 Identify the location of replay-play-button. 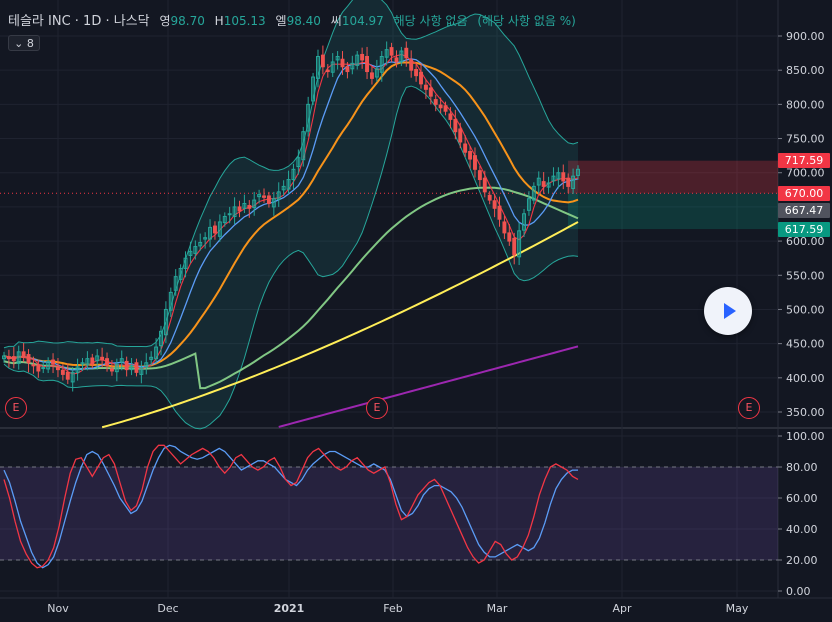
(728, 311).